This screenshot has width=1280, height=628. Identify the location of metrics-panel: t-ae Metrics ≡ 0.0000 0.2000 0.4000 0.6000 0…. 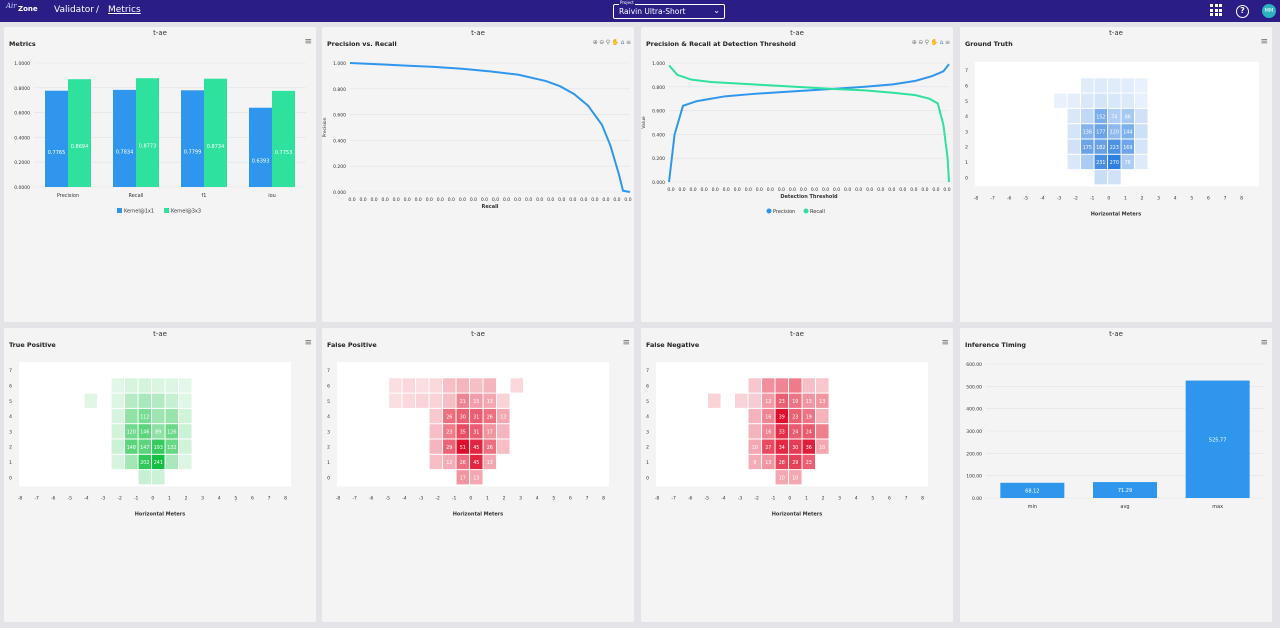
(160, 174).